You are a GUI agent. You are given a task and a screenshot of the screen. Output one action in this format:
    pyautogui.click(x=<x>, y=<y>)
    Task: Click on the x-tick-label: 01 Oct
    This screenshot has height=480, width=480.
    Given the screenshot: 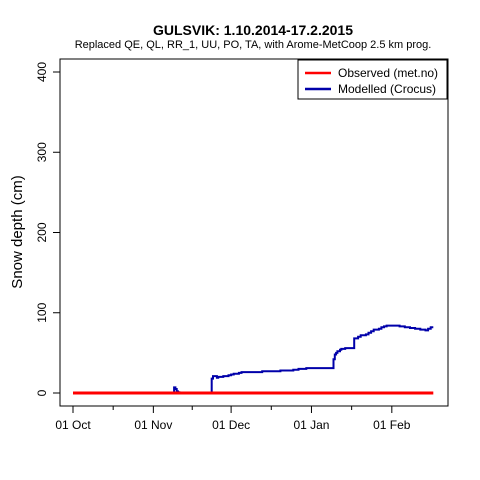 What is the action you would take?
    pyautogui.click(x=73, y=425)
    